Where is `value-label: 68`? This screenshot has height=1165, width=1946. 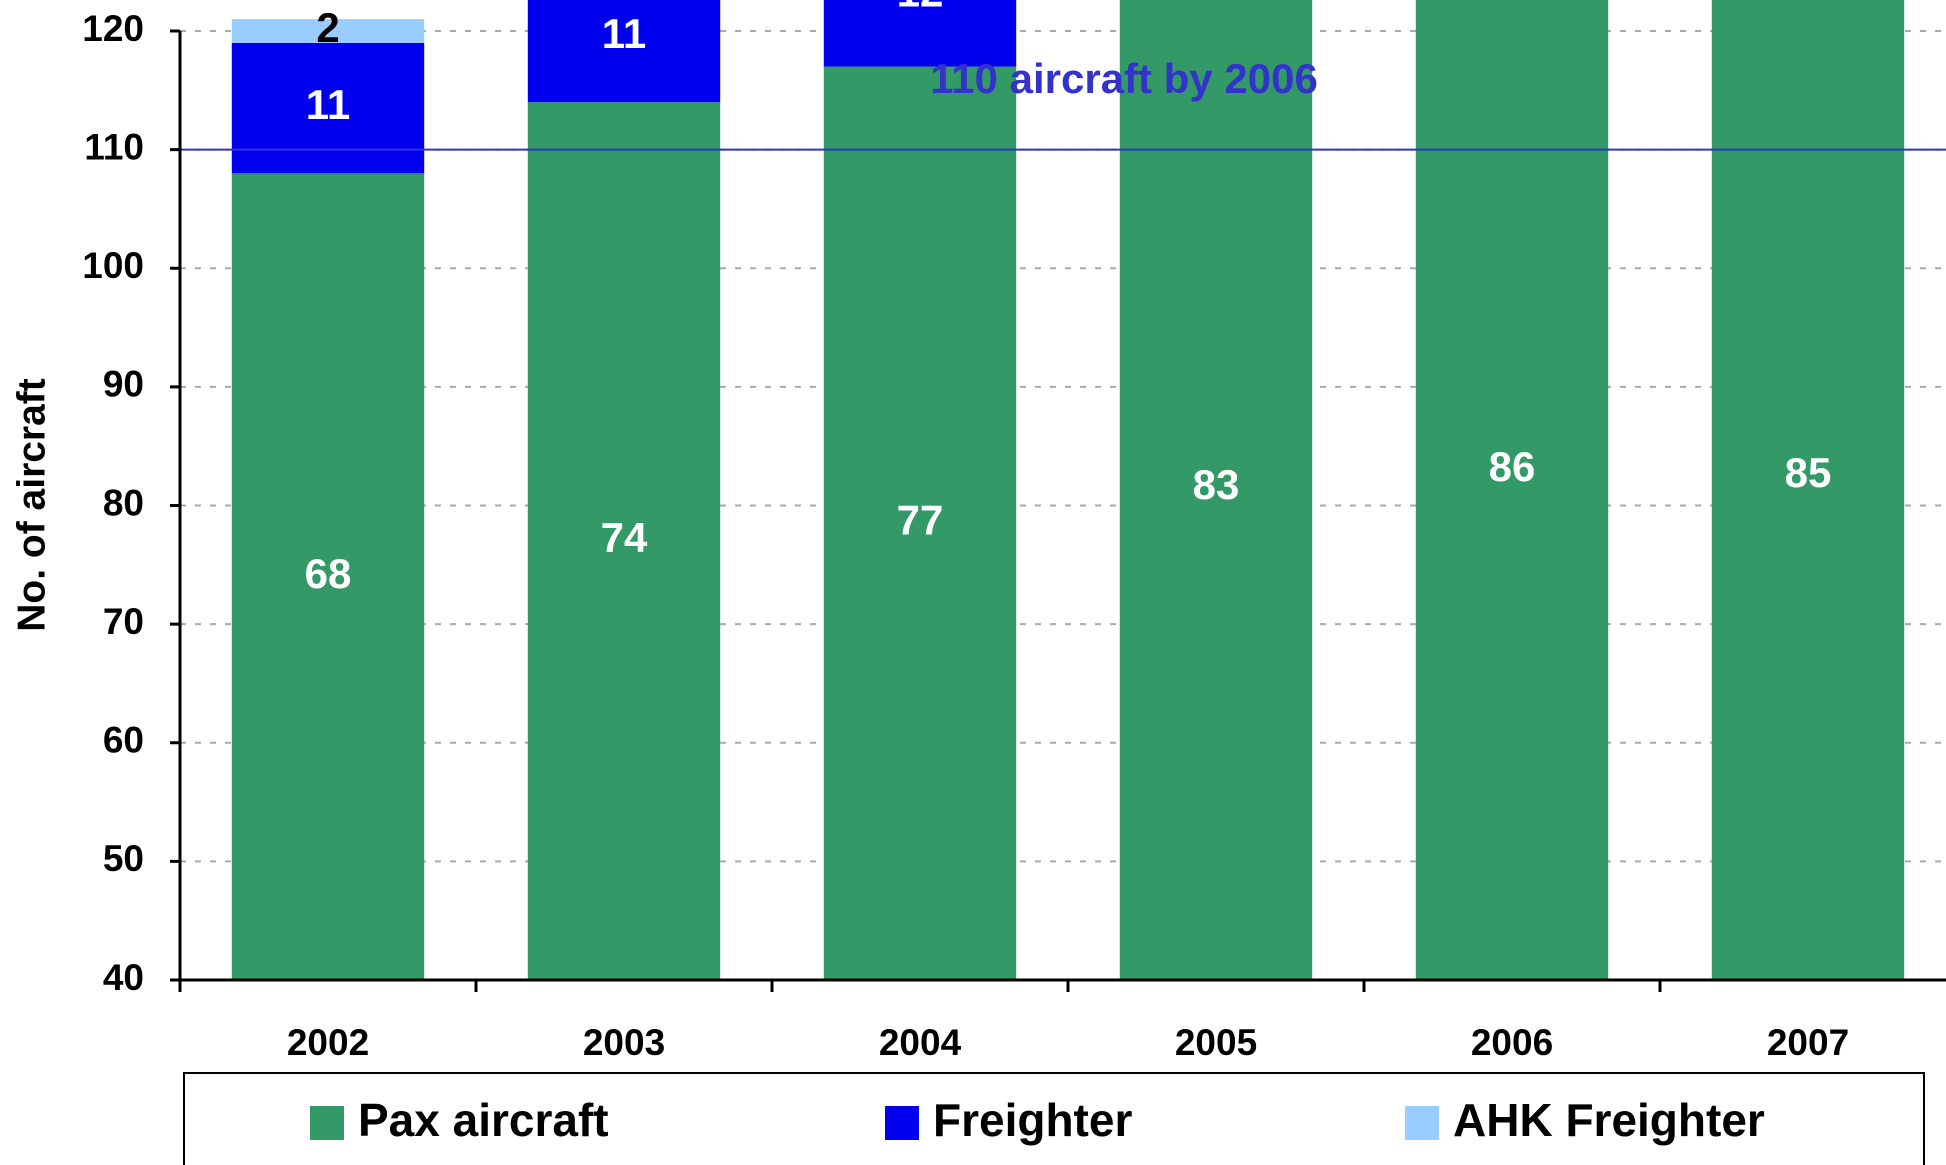
value-label: 68 is located at coordinates (328, 573).